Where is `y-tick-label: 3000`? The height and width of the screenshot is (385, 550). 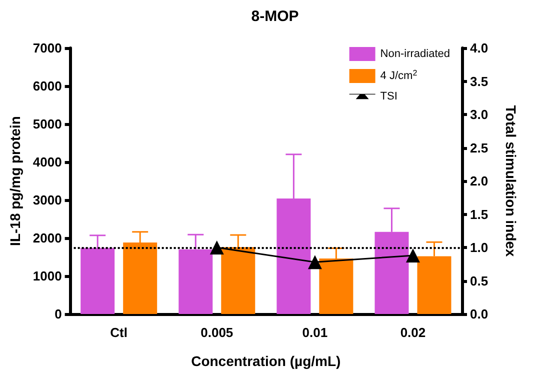
y-tick-label: 3000 is located at coordinates (47, 200).